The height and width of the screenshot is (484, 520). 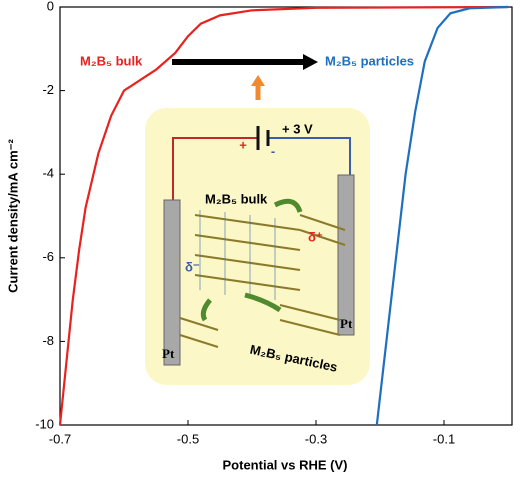 What do you see at coordinates (50, 6) in the screenshot?
I see `y-tick-label: 0` at bounding box center [50, 6].